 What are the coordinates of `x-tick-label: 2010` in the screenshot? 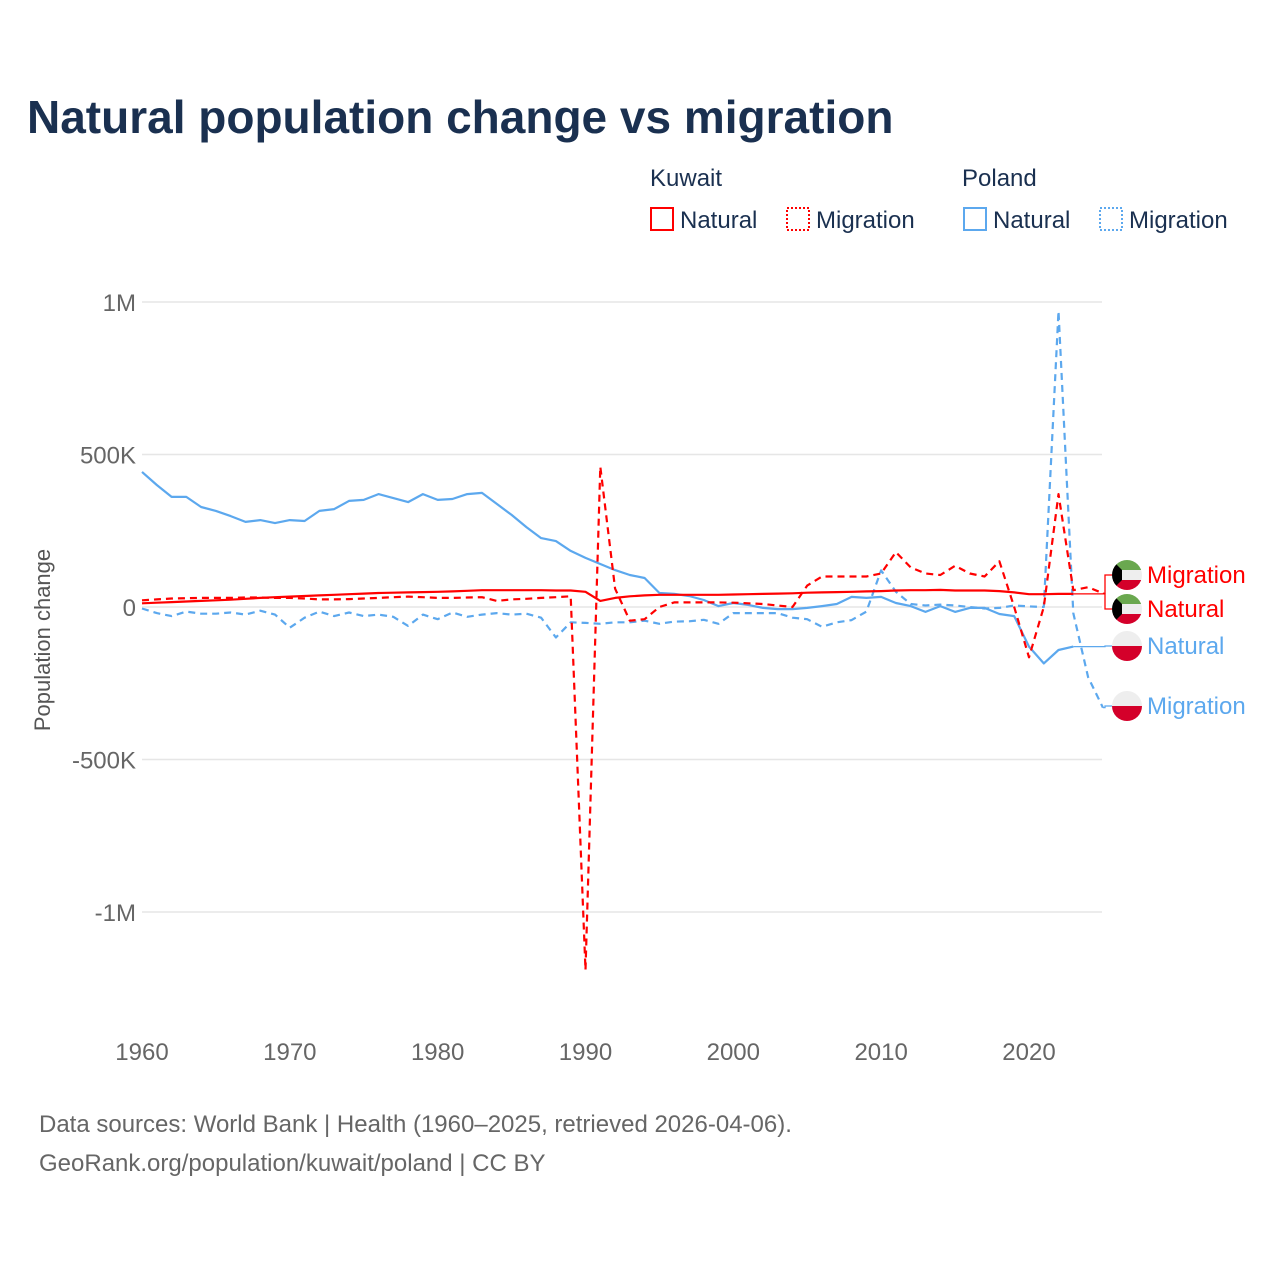 It's located at (880, 1052).